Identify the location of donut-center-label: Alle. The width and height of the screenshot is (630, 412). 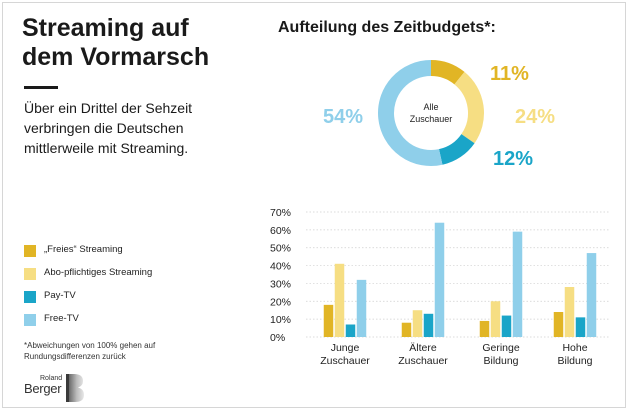
(430, 107).